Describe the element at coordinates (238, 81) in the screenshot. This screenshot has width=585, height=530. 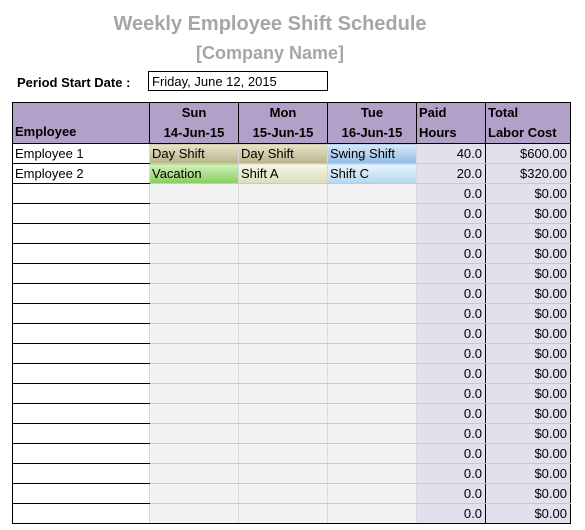
I see `period-start-field: Friday, June 12, 2015` at that location.